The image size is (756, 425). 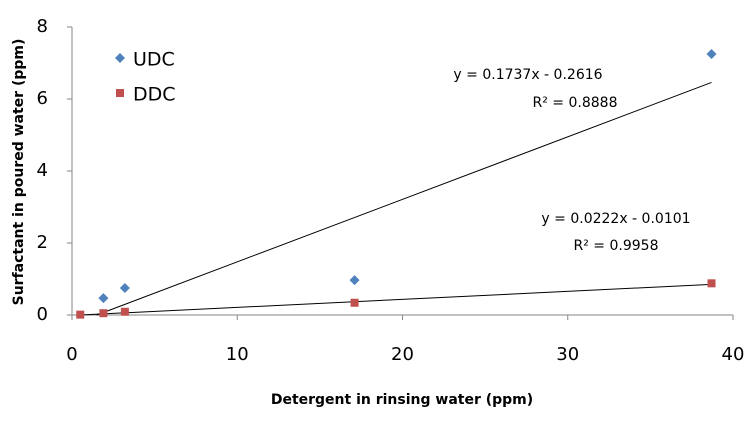 What do you see at coordinates (733, 354) in the screenshot?
I see `x-tick-label: 40` at bounding box center [733, 354].